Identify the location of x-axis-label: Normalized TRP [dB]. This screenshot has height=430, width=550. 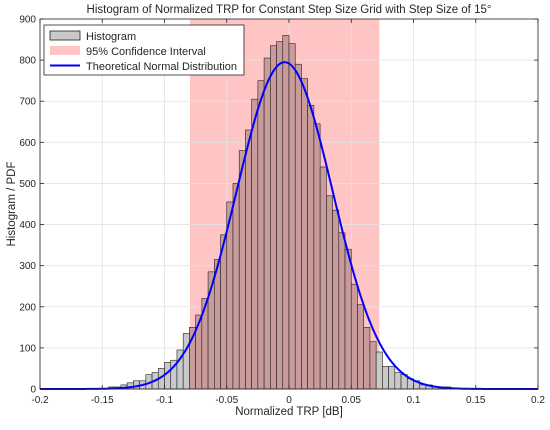
(289, 412).